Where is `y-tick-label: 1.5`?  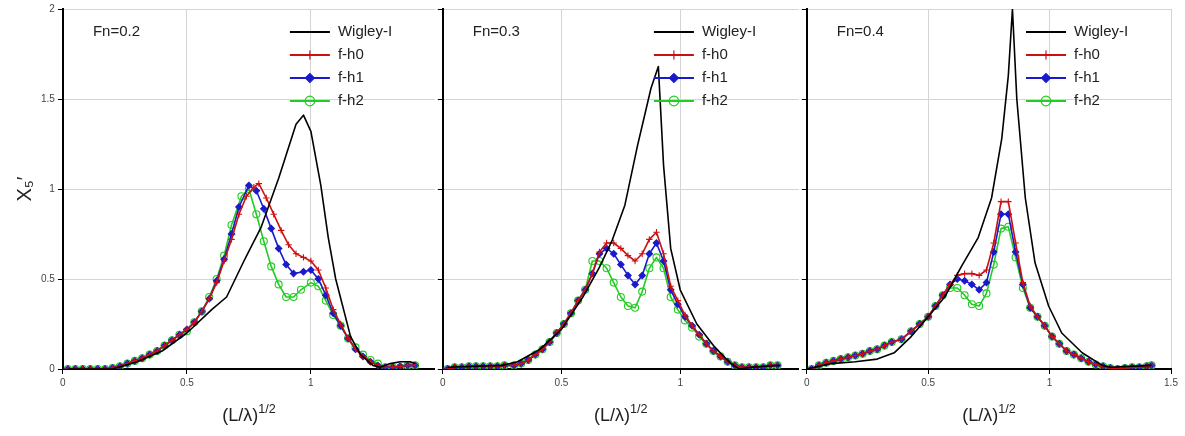 y-tick-label: 1.5 is located at coordinates (48, 98).